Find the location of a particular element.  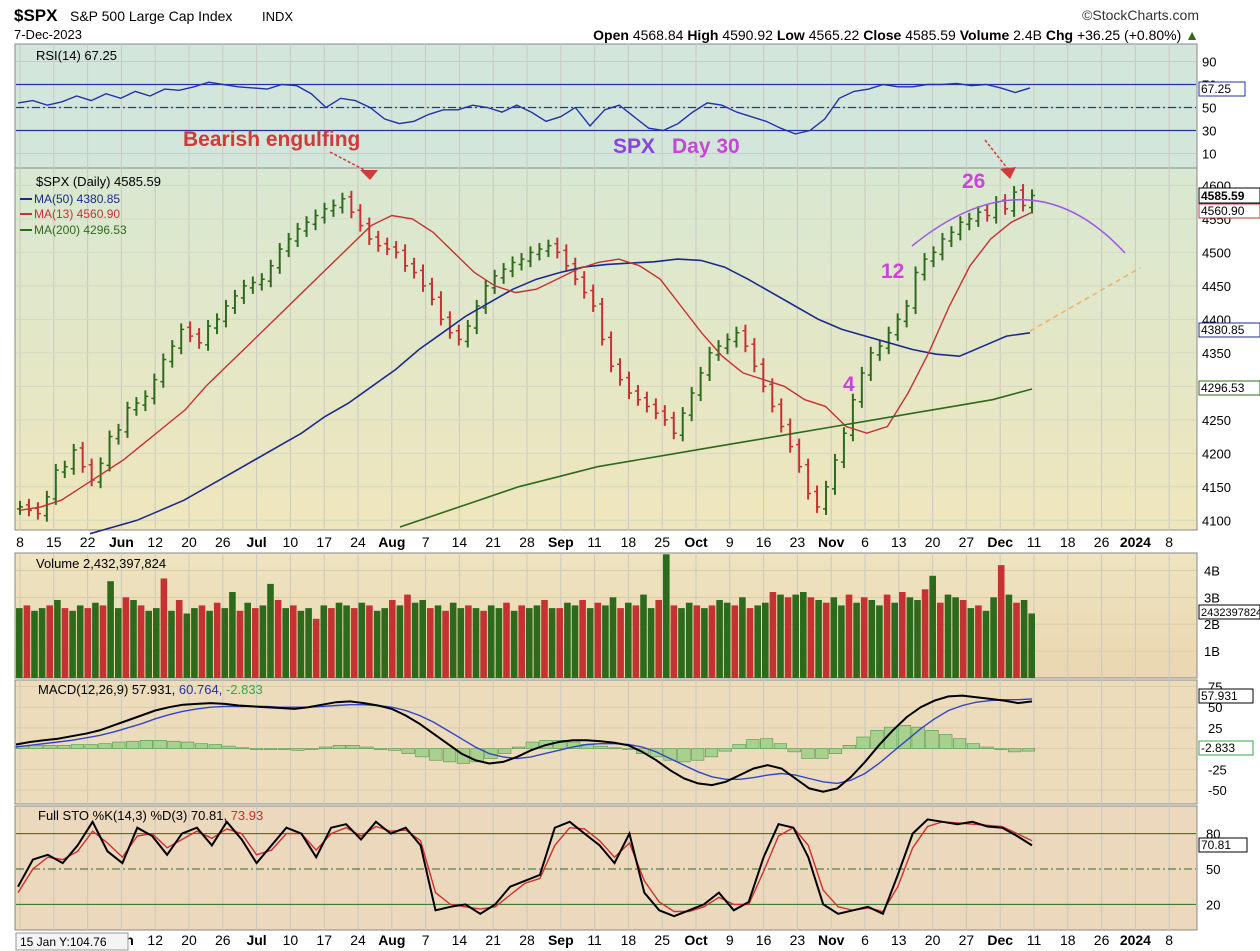

rsi-y-tick: 90 is located at coordinates (1209, 62).